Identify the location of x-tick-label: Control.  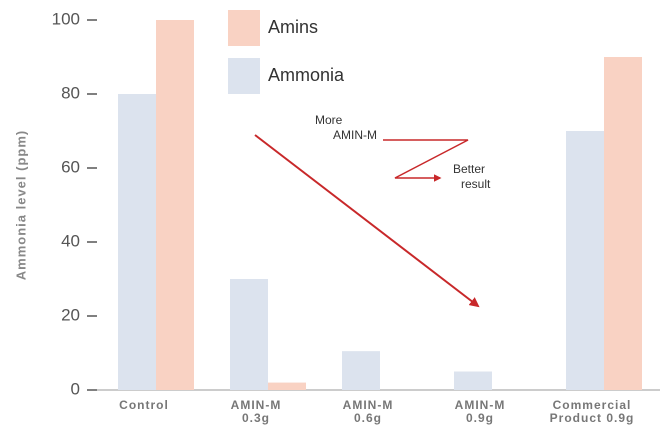
(144, 405).